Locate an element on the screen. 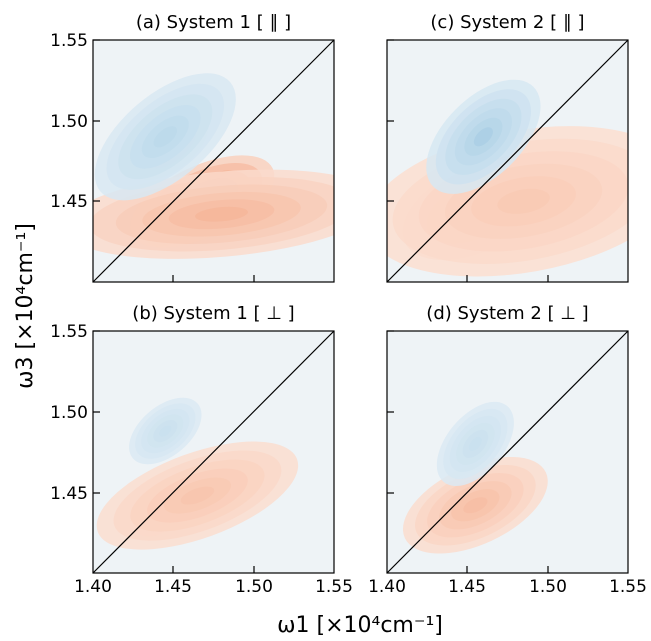  panel-b-diagonal is located at coordinates (213, 452).